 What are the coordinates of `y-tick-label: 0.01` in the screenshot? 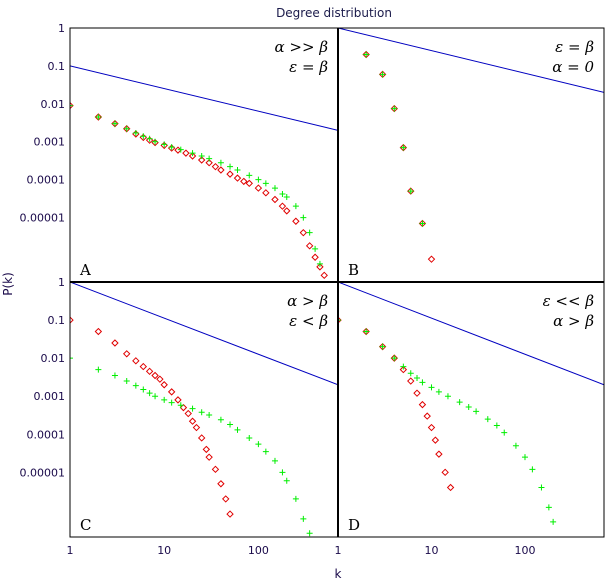 It's located at (53, 104).